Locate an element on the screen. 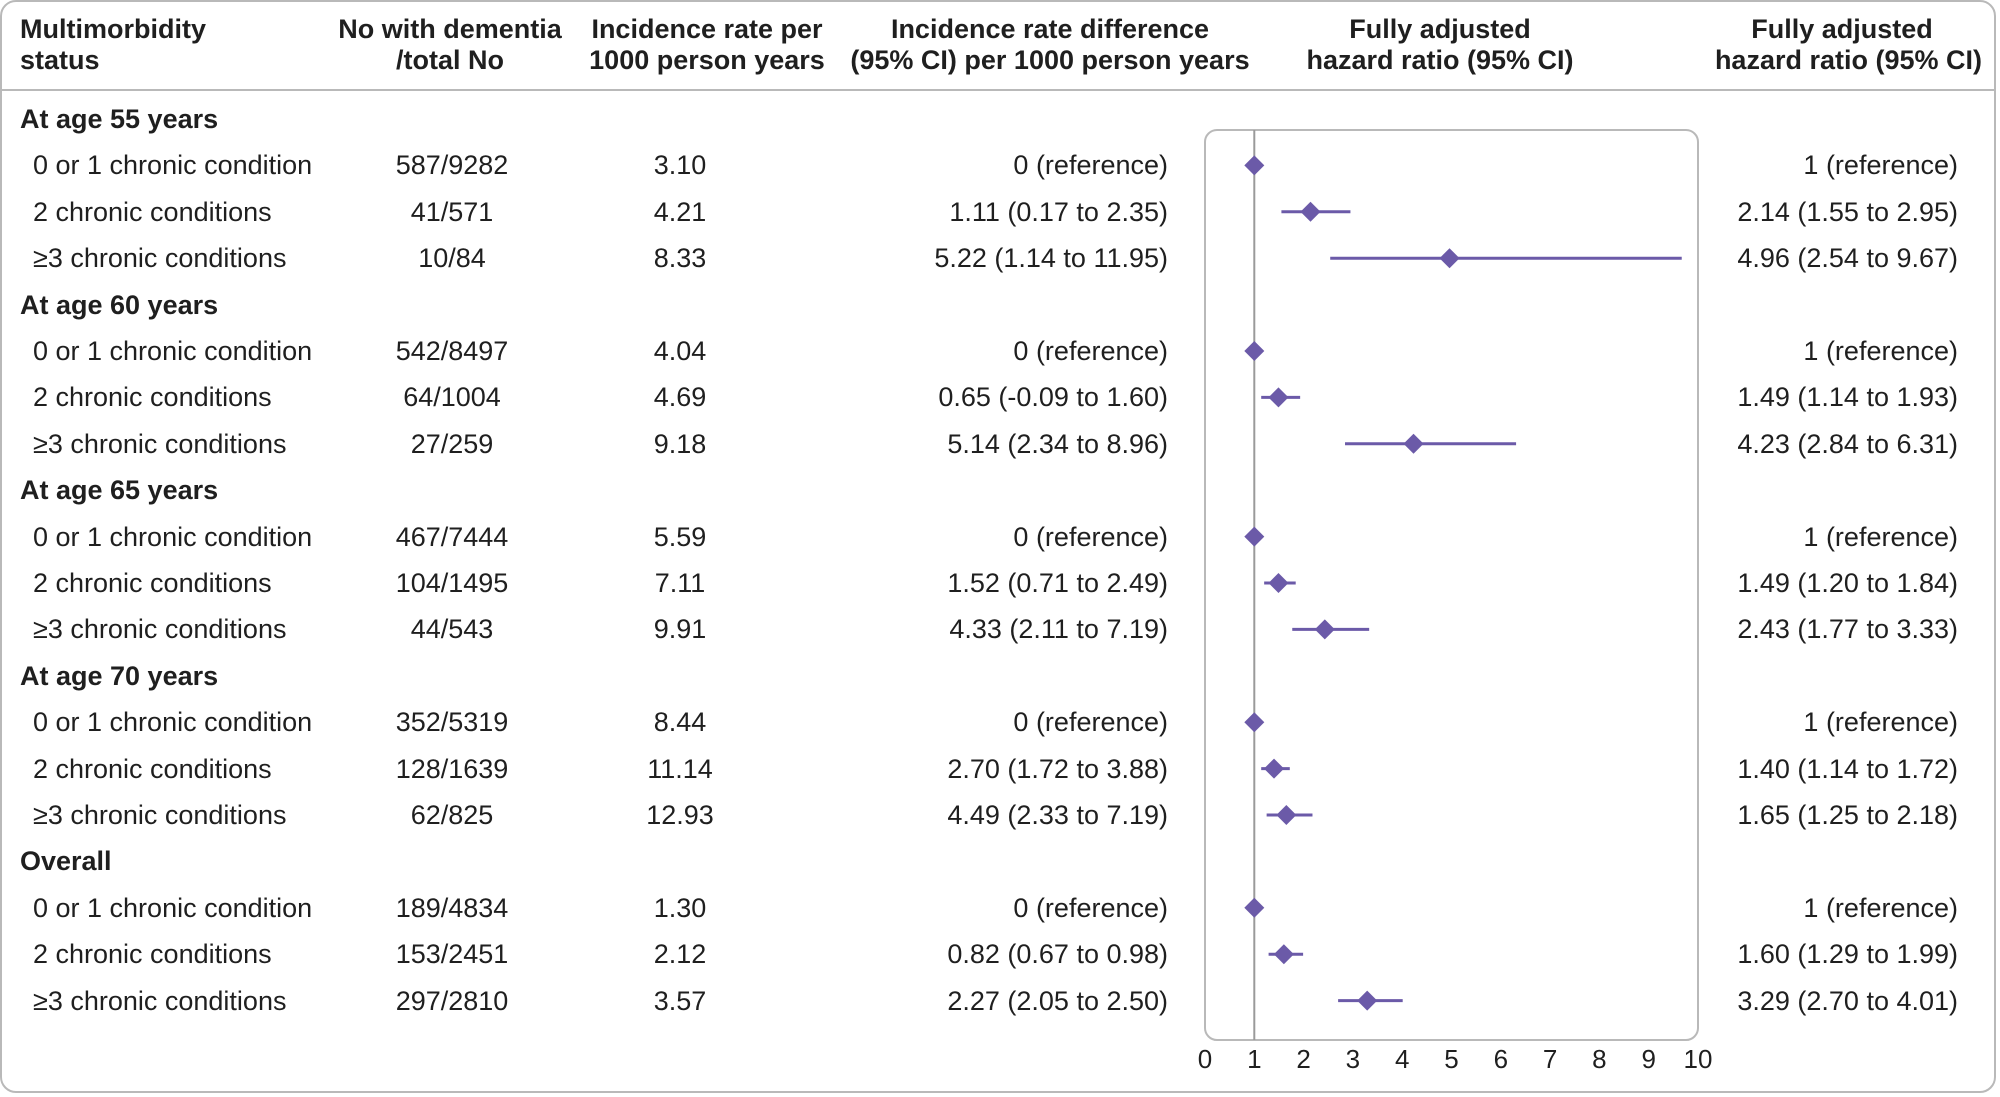 The width and height of the screenshot is (2000, 1097). cell-rate-difference-text: 0.65 (-0.09 to 1.60) is located at coordinates (1053, 397).